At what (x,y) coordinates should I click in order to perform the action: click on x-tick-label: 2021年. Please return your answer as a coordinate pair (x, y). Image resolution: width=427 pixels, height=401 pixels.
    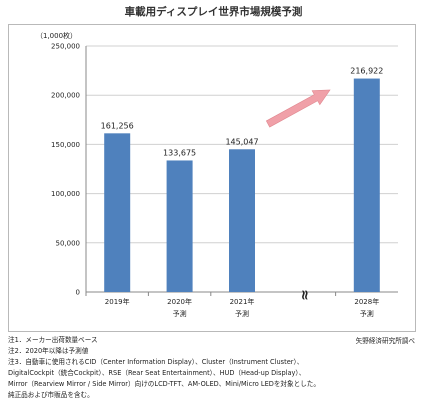
    Looking at the image, I should click on (242, 301).